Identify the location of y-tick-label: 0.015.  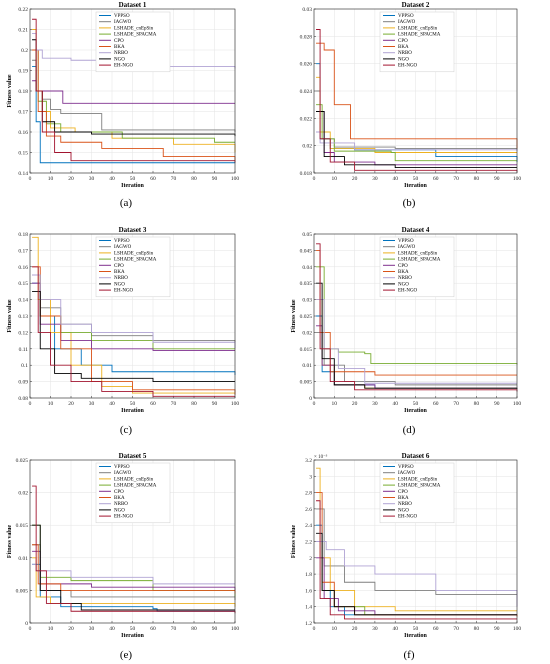
(22, 526).